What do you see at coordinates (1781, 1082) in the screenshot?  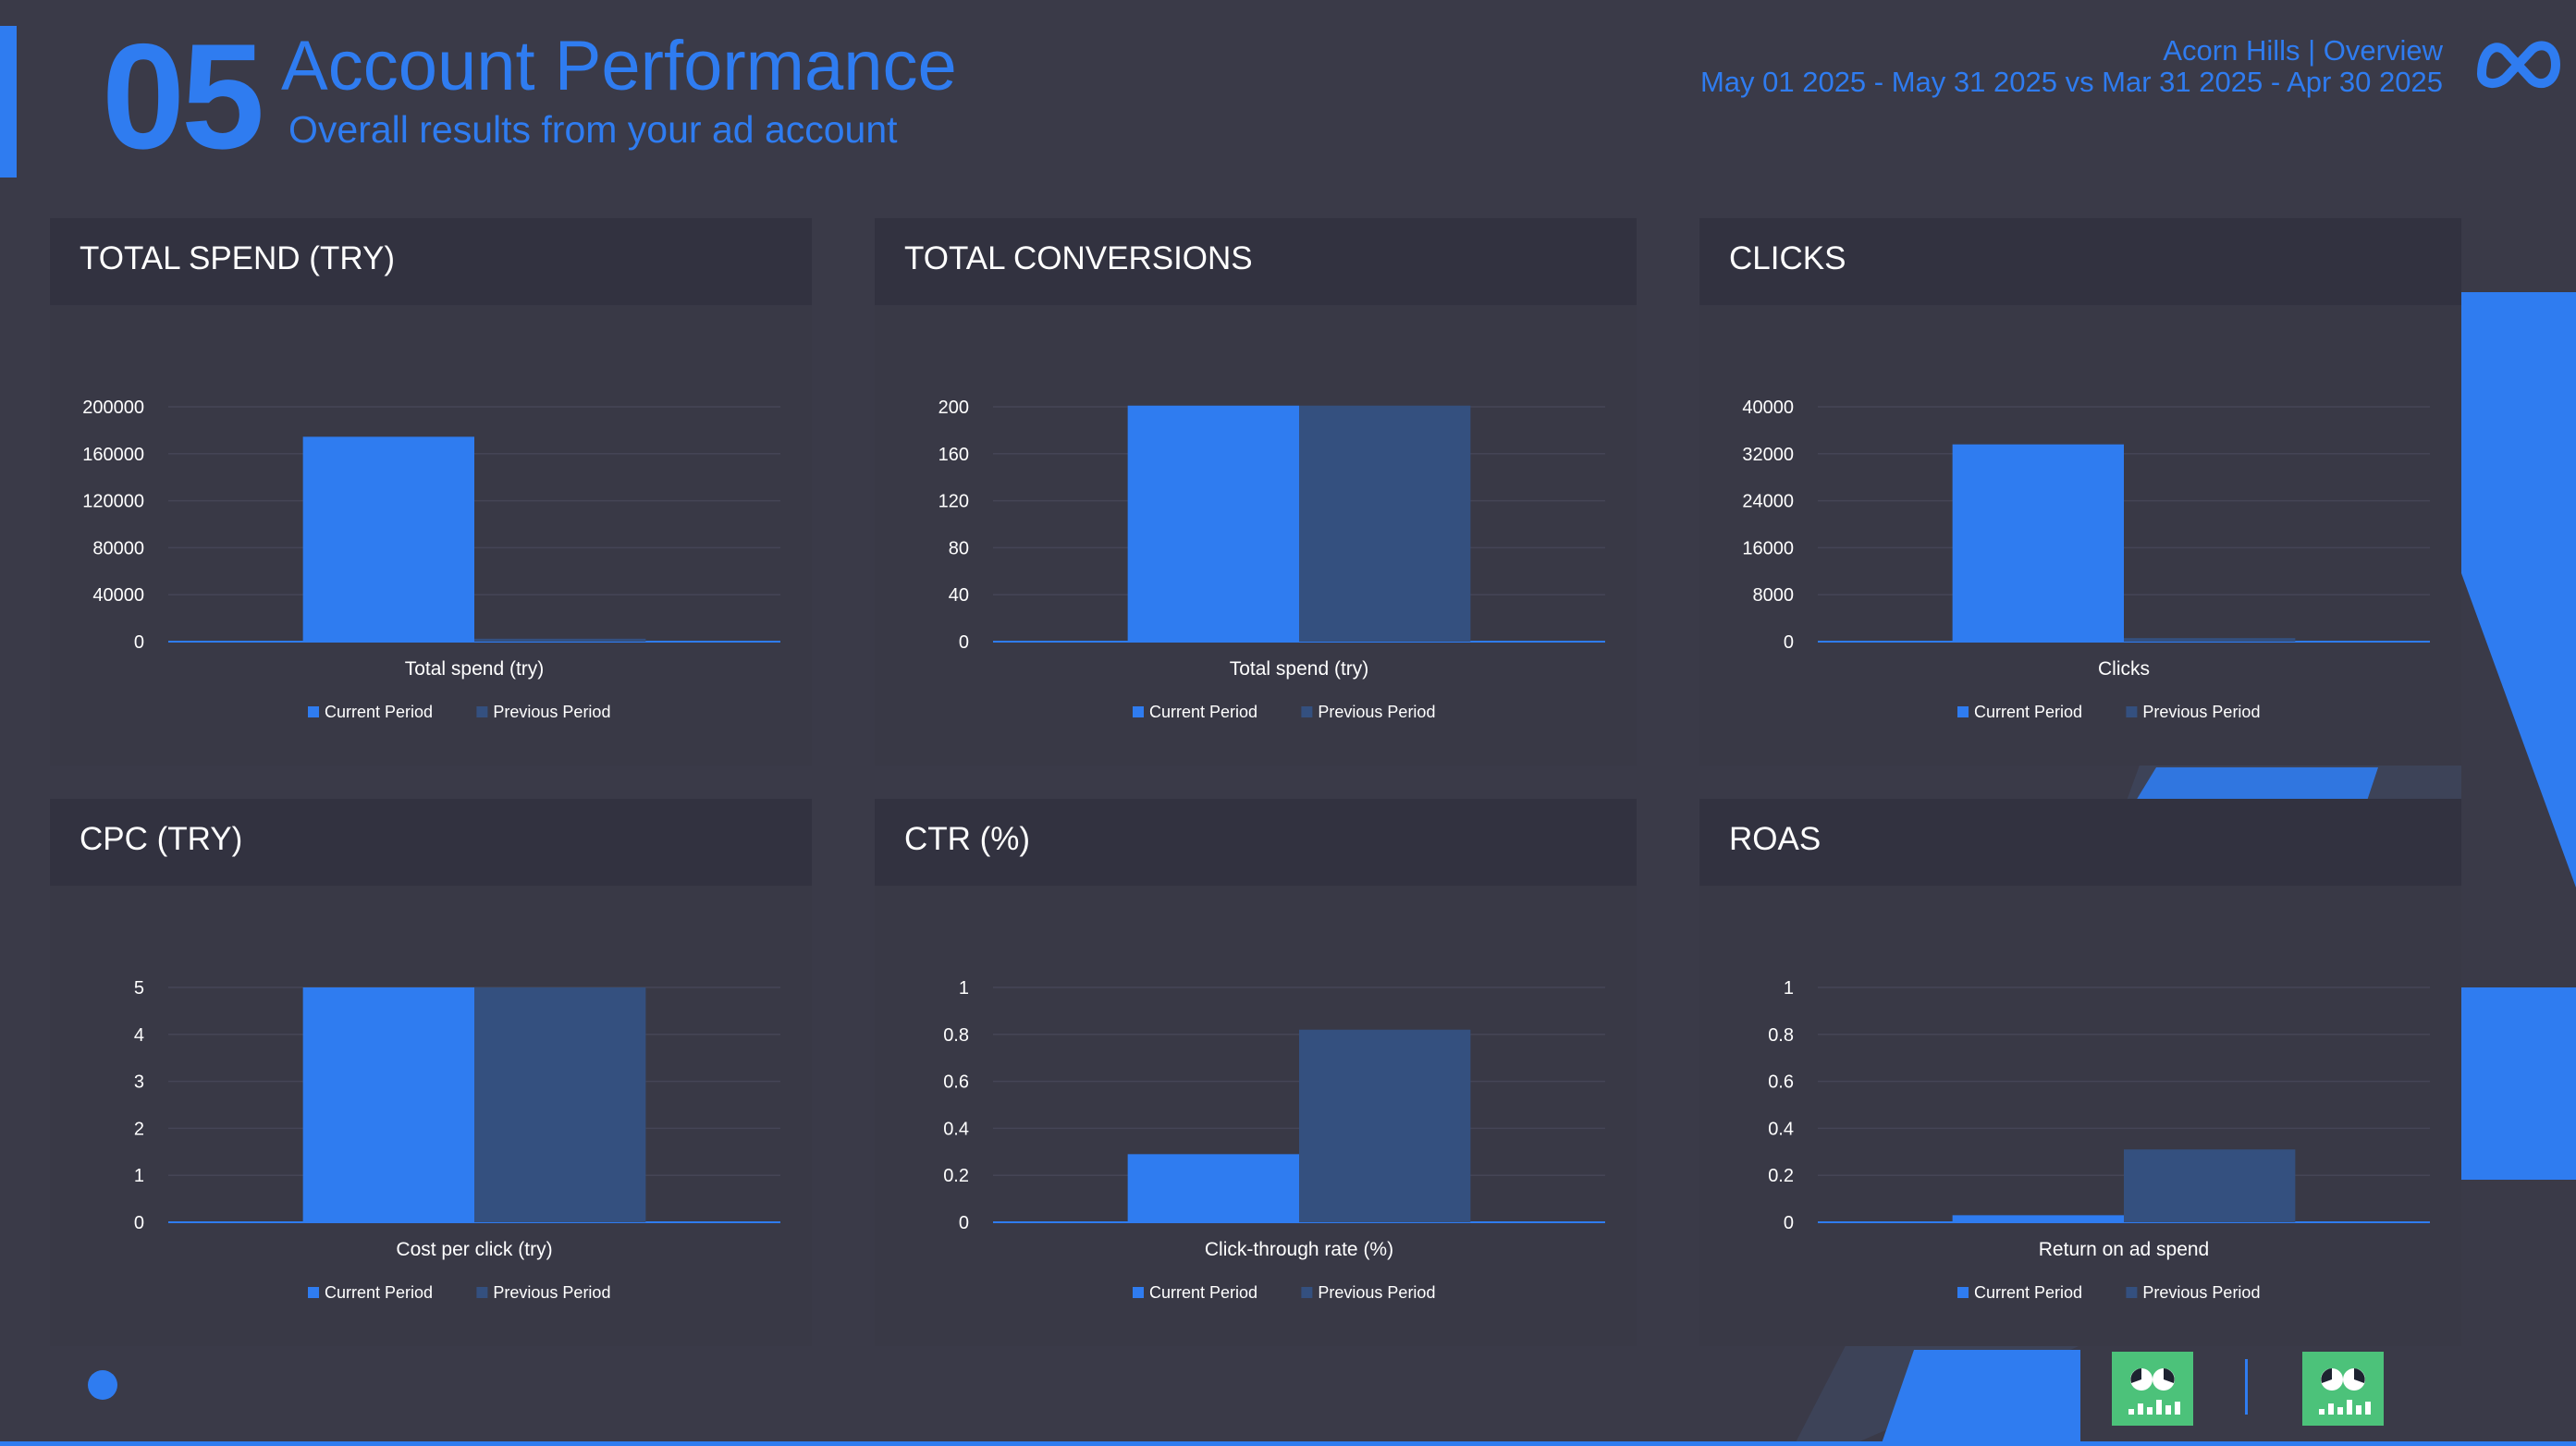 I see `y-tick-label: 0.6` at bounding box center [1781, 1082].